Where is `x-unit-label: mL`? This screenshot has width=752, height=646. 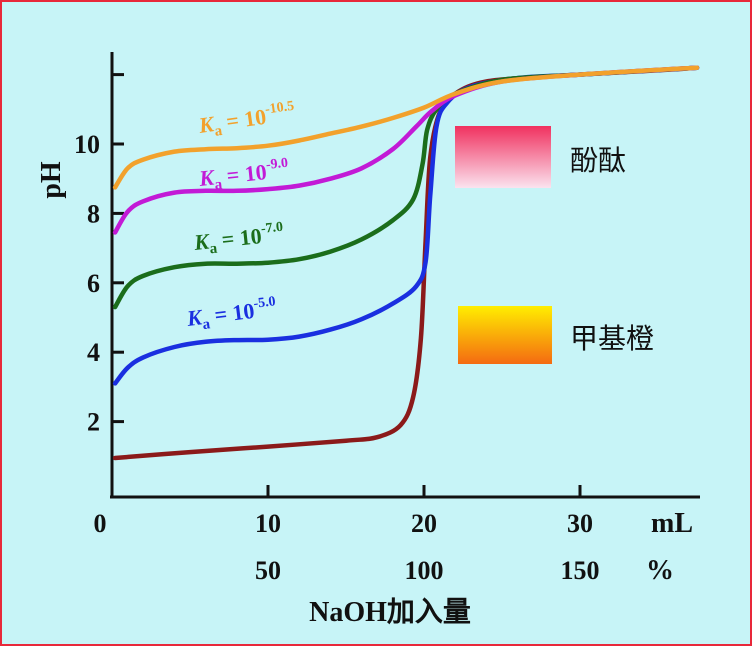
x-unit-label: mL is located at coordinates (672, 523).